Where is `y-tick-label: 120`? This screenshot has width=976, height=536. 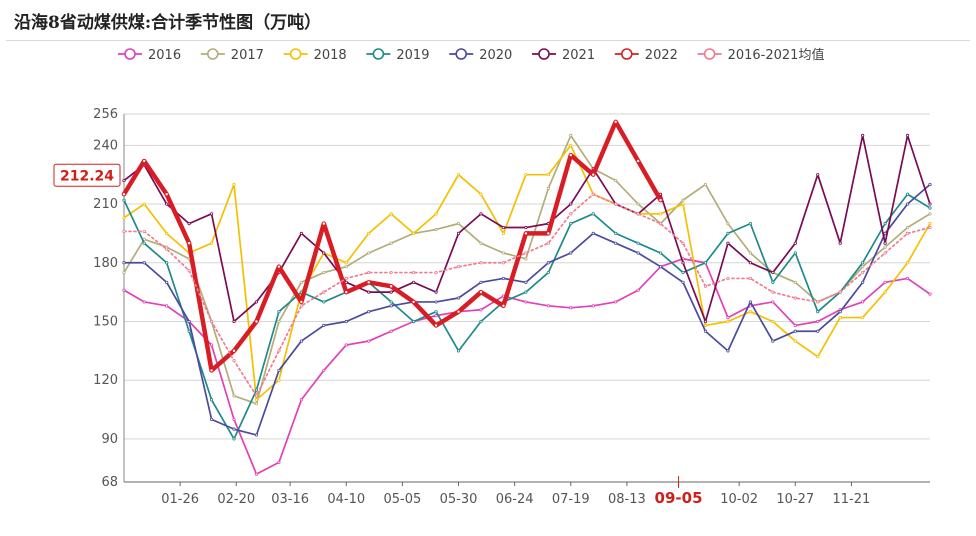
y-tick-label: 120 is located at coordinates (105, 380).